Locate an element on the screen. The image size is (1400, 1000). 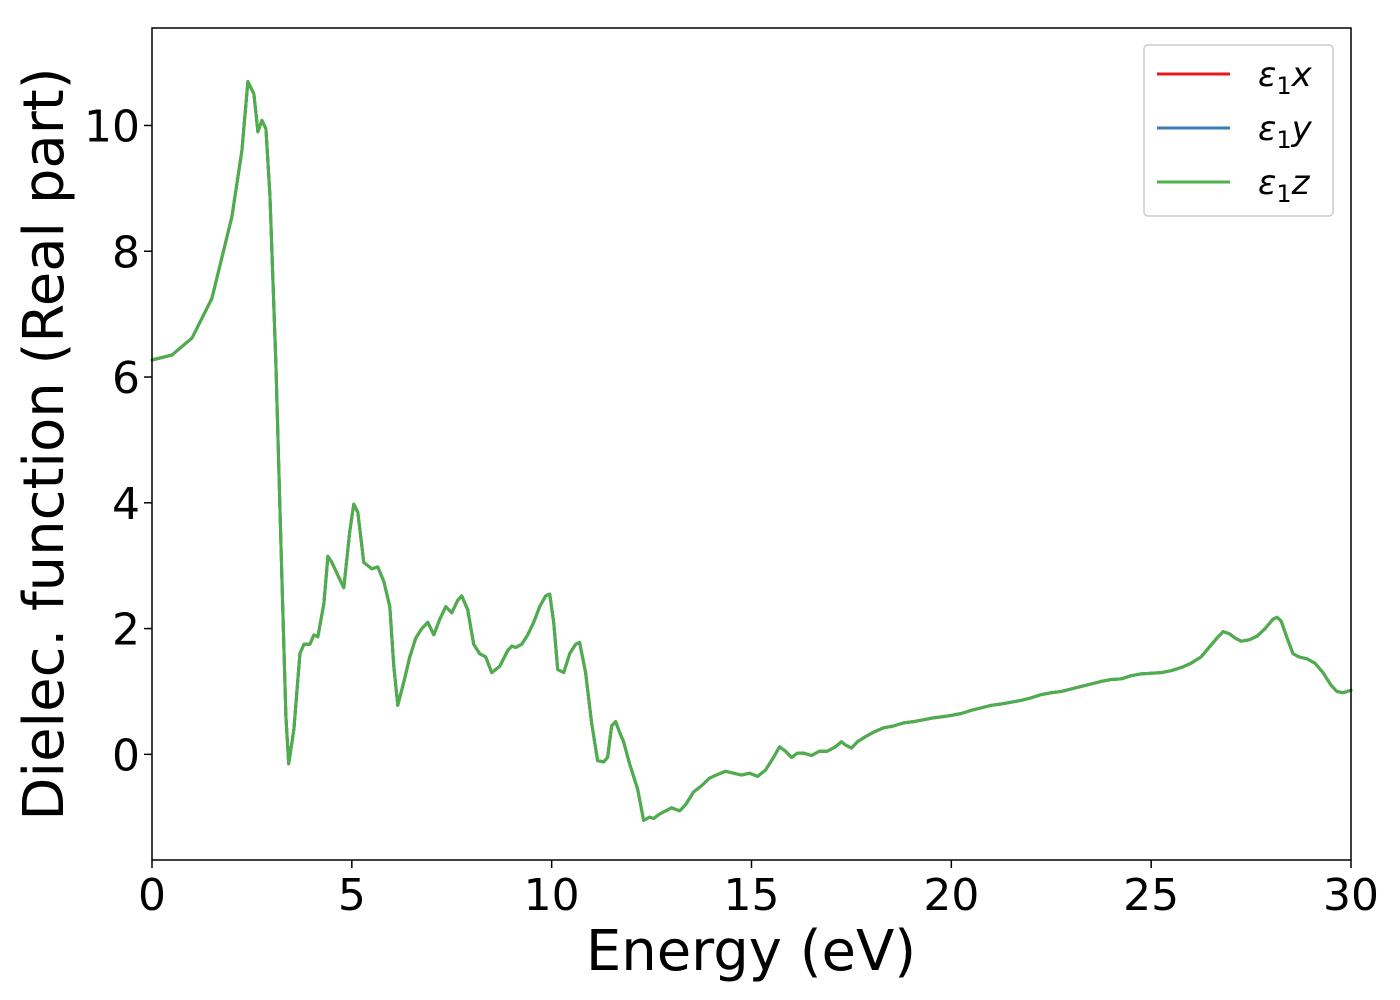
x-axis-ticks: 0 5 10 15 20 25 30 is located at coordinates (758, 890).